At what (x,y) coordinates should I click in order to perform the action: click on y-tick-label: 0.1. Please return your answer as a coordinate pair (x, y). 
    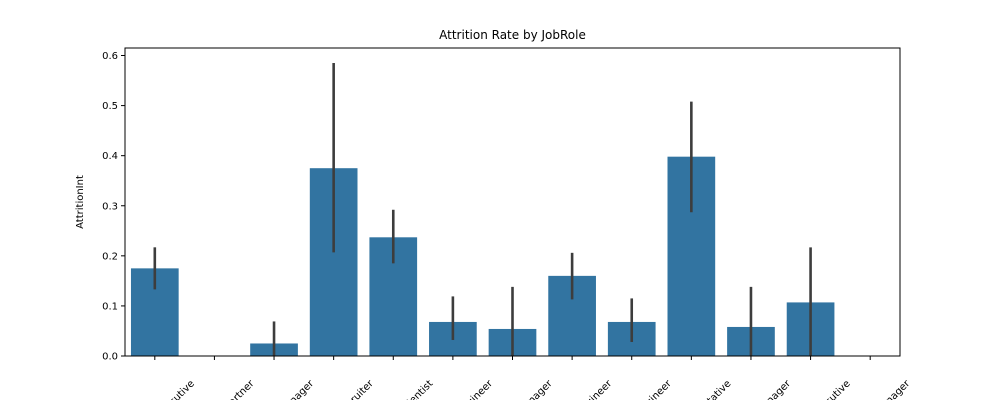
    Looking at the image, I should click on (110, 306).